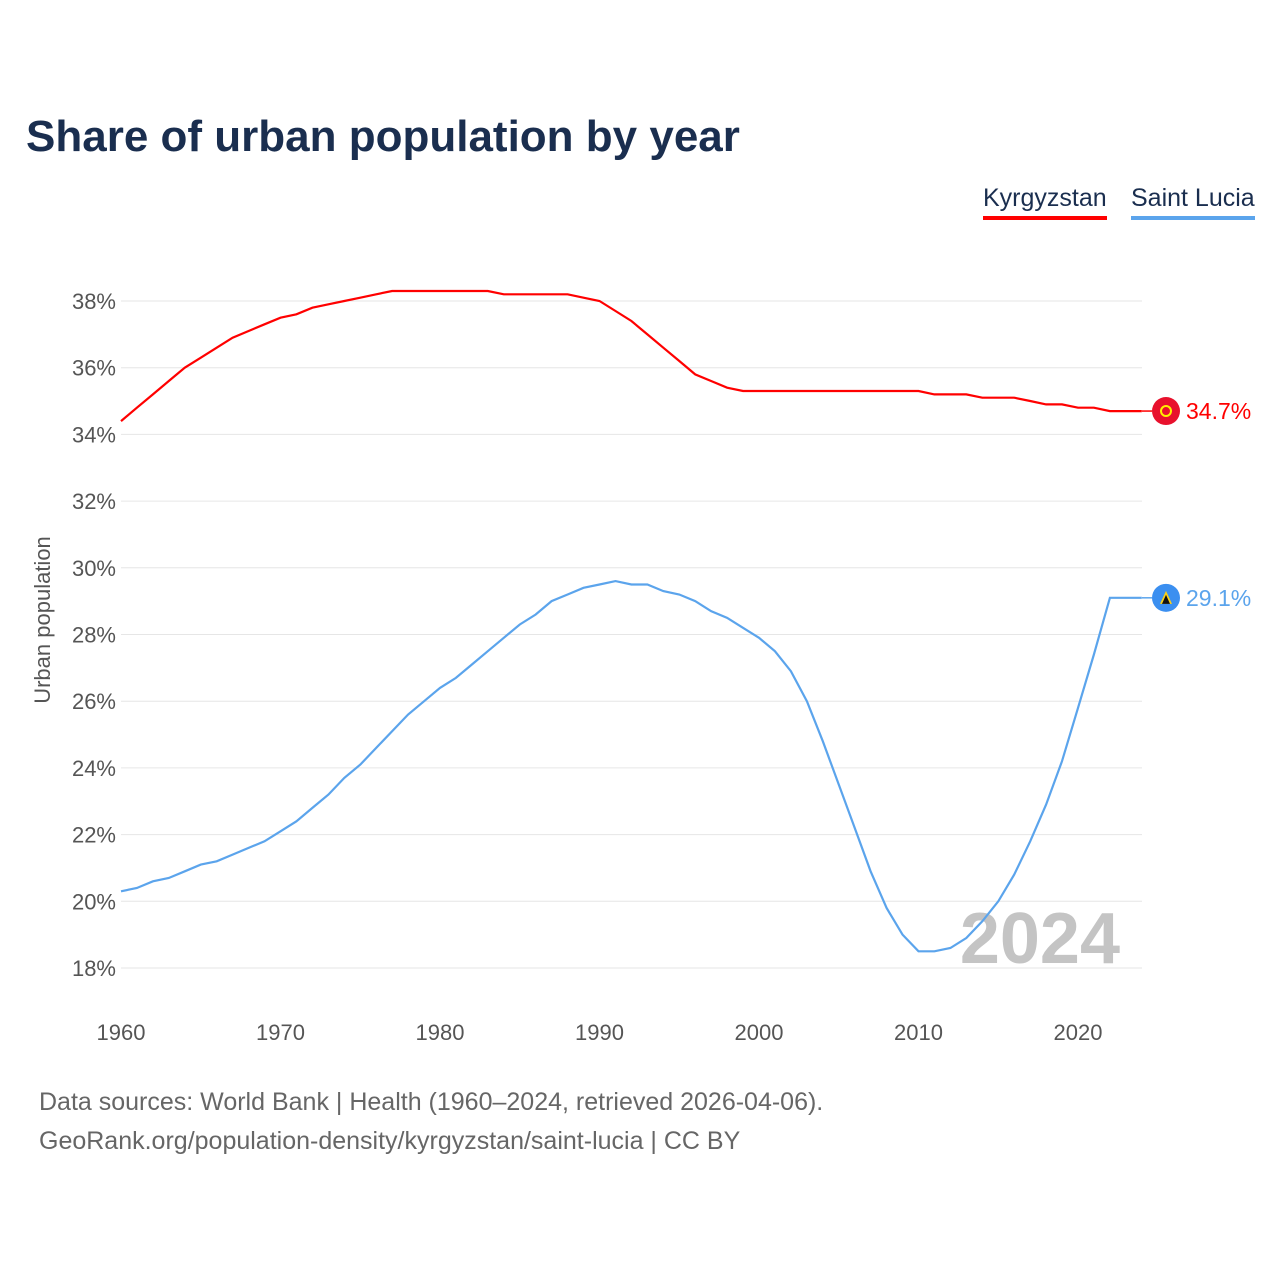 The image size is (1280, 1280). Describe the element at coordinates (1045, 202) in the screenshot. I see `legend-kyrgyzstan: Kyrgyzstan` at that location.